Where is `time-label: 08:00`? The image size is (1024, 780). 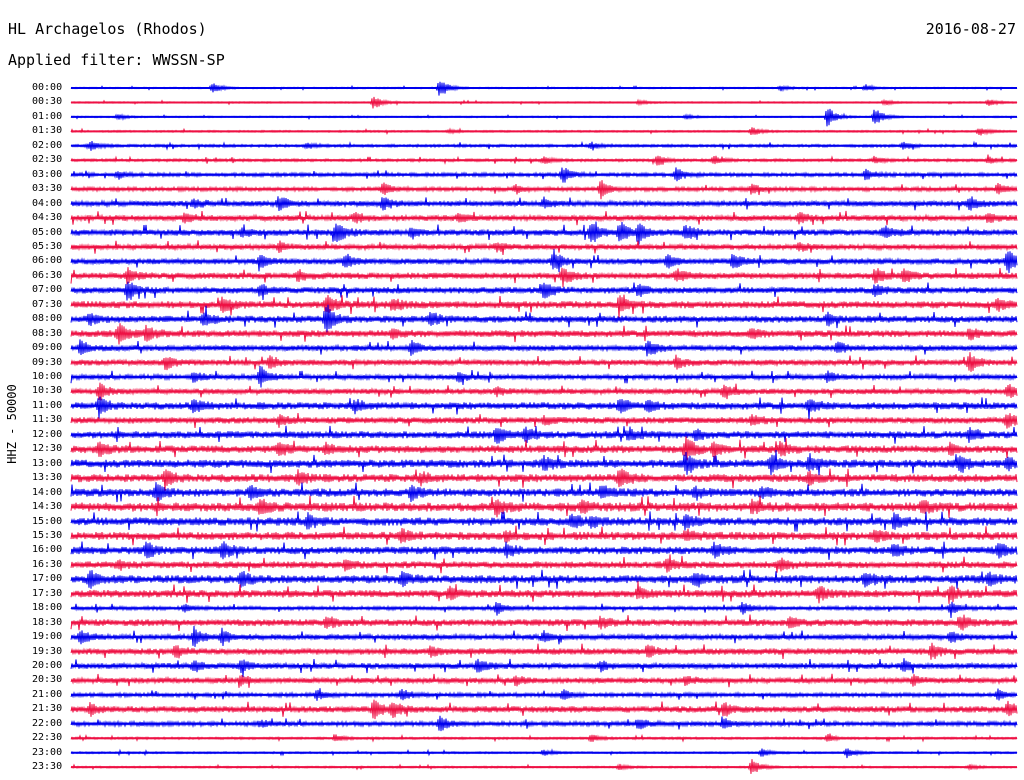
time-label: 08:00 is located at coordinates (47, 319).